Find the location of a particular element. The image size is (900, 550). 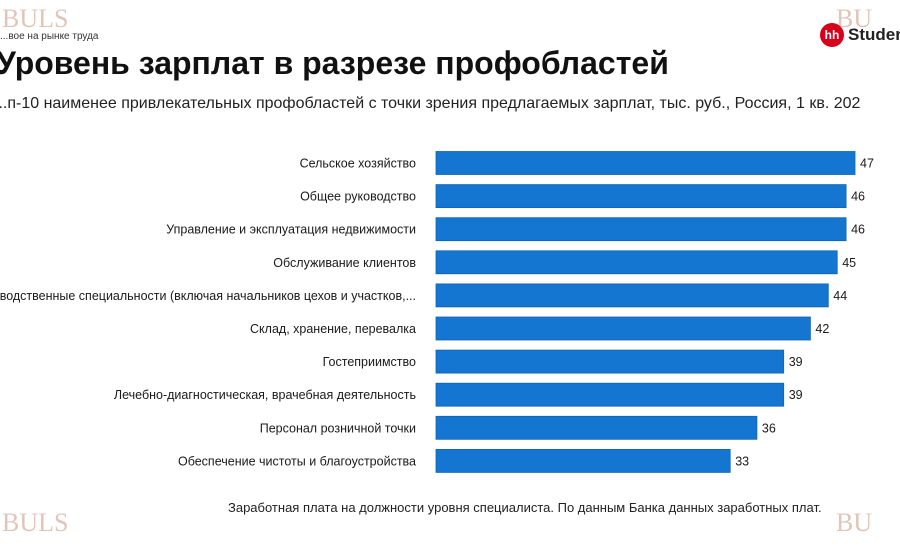

value-label-6: 39 is located at coordinates (796, 362).